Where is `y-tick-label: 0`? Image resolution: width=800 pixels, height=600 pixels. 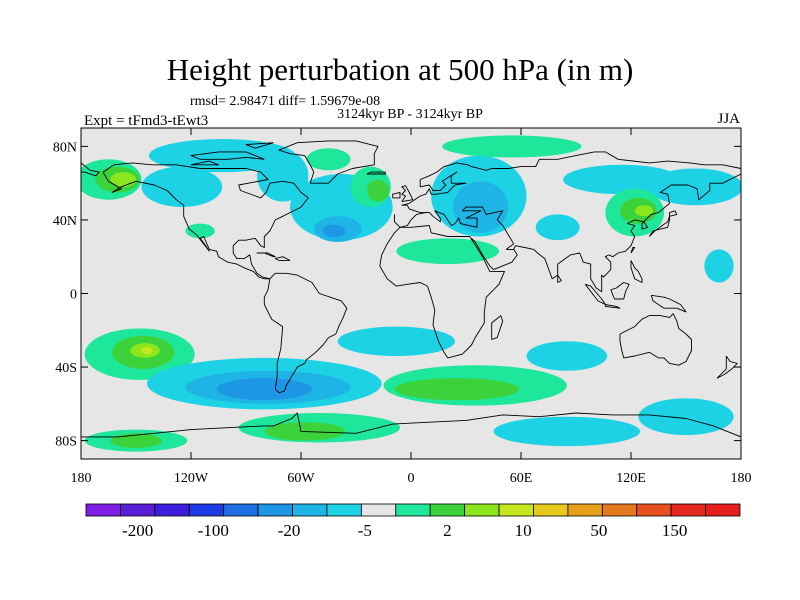 y-tick-label: 0 is located at coordinates (73, 295).